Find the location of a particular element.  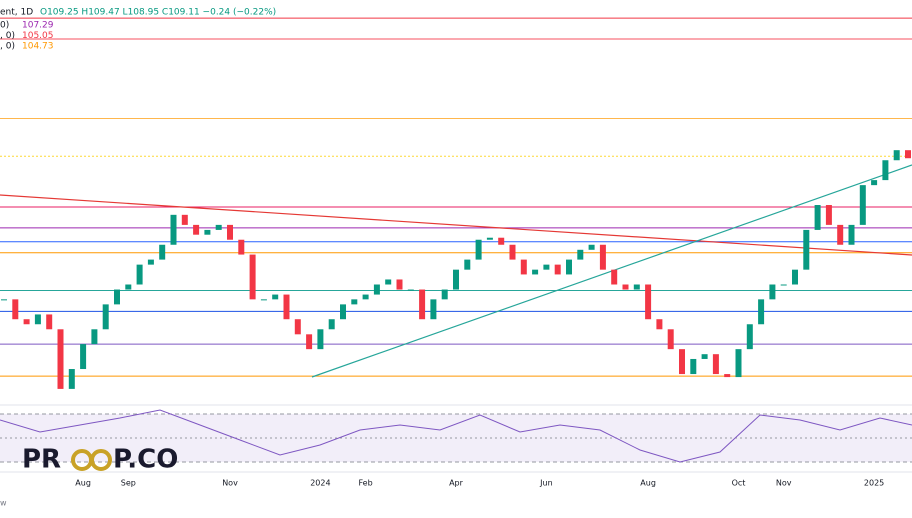

x-tick-label: 2025 is located at coordinates (874, 483).